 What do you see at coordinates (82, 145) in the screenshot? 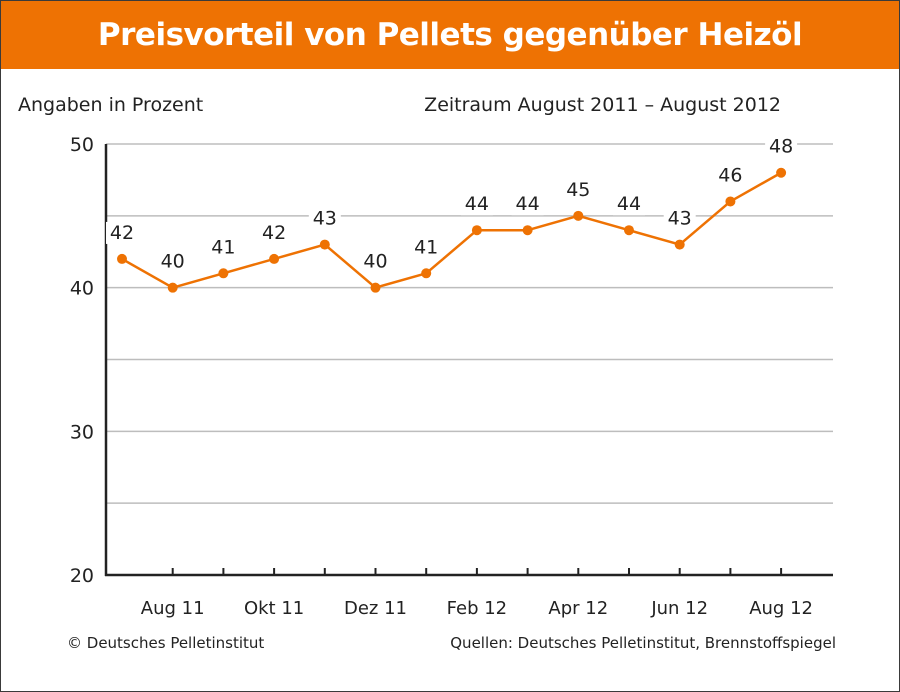
I see `y-tick-label: 50` at bounding box center [82, 145].